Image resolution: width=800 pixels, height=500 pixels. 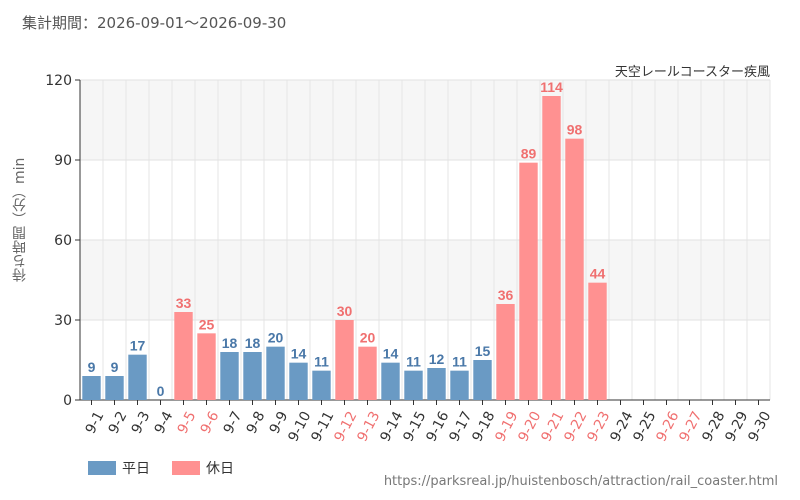 What do you see at coordinates (552, 427) in the screenshot?
I see `x-tick-label-9-21: 9-21` at bounding box center [552, 427].